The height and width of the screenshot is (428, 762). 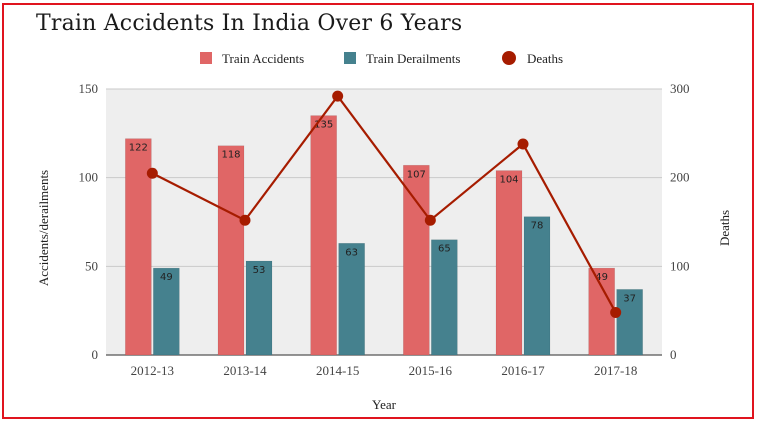 I want to click on y-tick-label: 0, so click(x=95, y=354).